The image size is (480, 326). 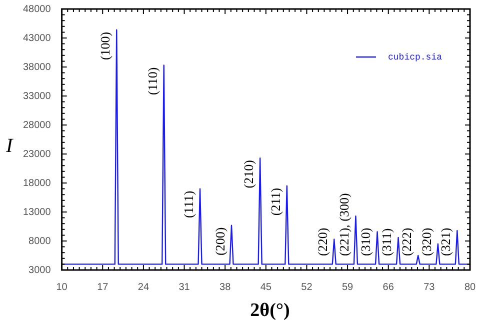 I want to click on x-tick-label: 59, so click(x=348, y=287).